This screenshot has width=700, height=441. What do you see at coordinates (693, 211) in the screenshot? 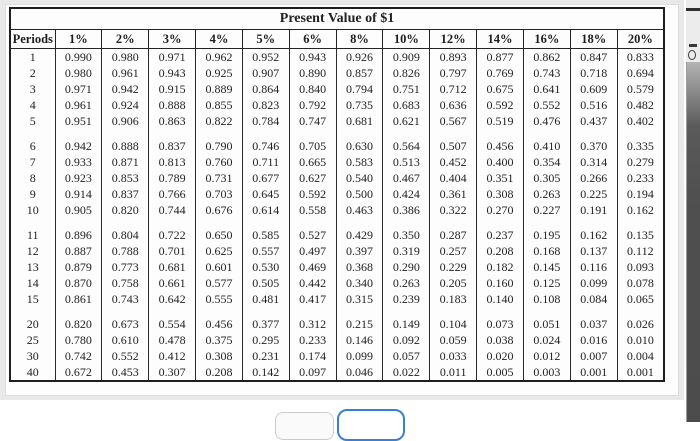
I see `clipped-adjacent-window` at bounding box center [693, 211].